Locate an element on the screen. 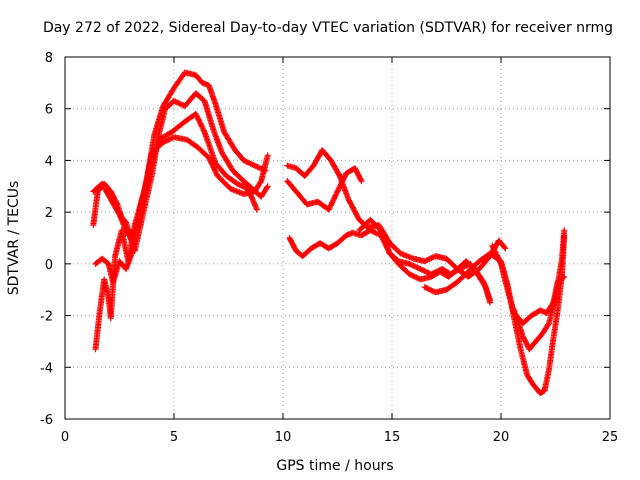 The image size is (640, 480). y-tick-label: 0 is located at coordinates (49, 265).